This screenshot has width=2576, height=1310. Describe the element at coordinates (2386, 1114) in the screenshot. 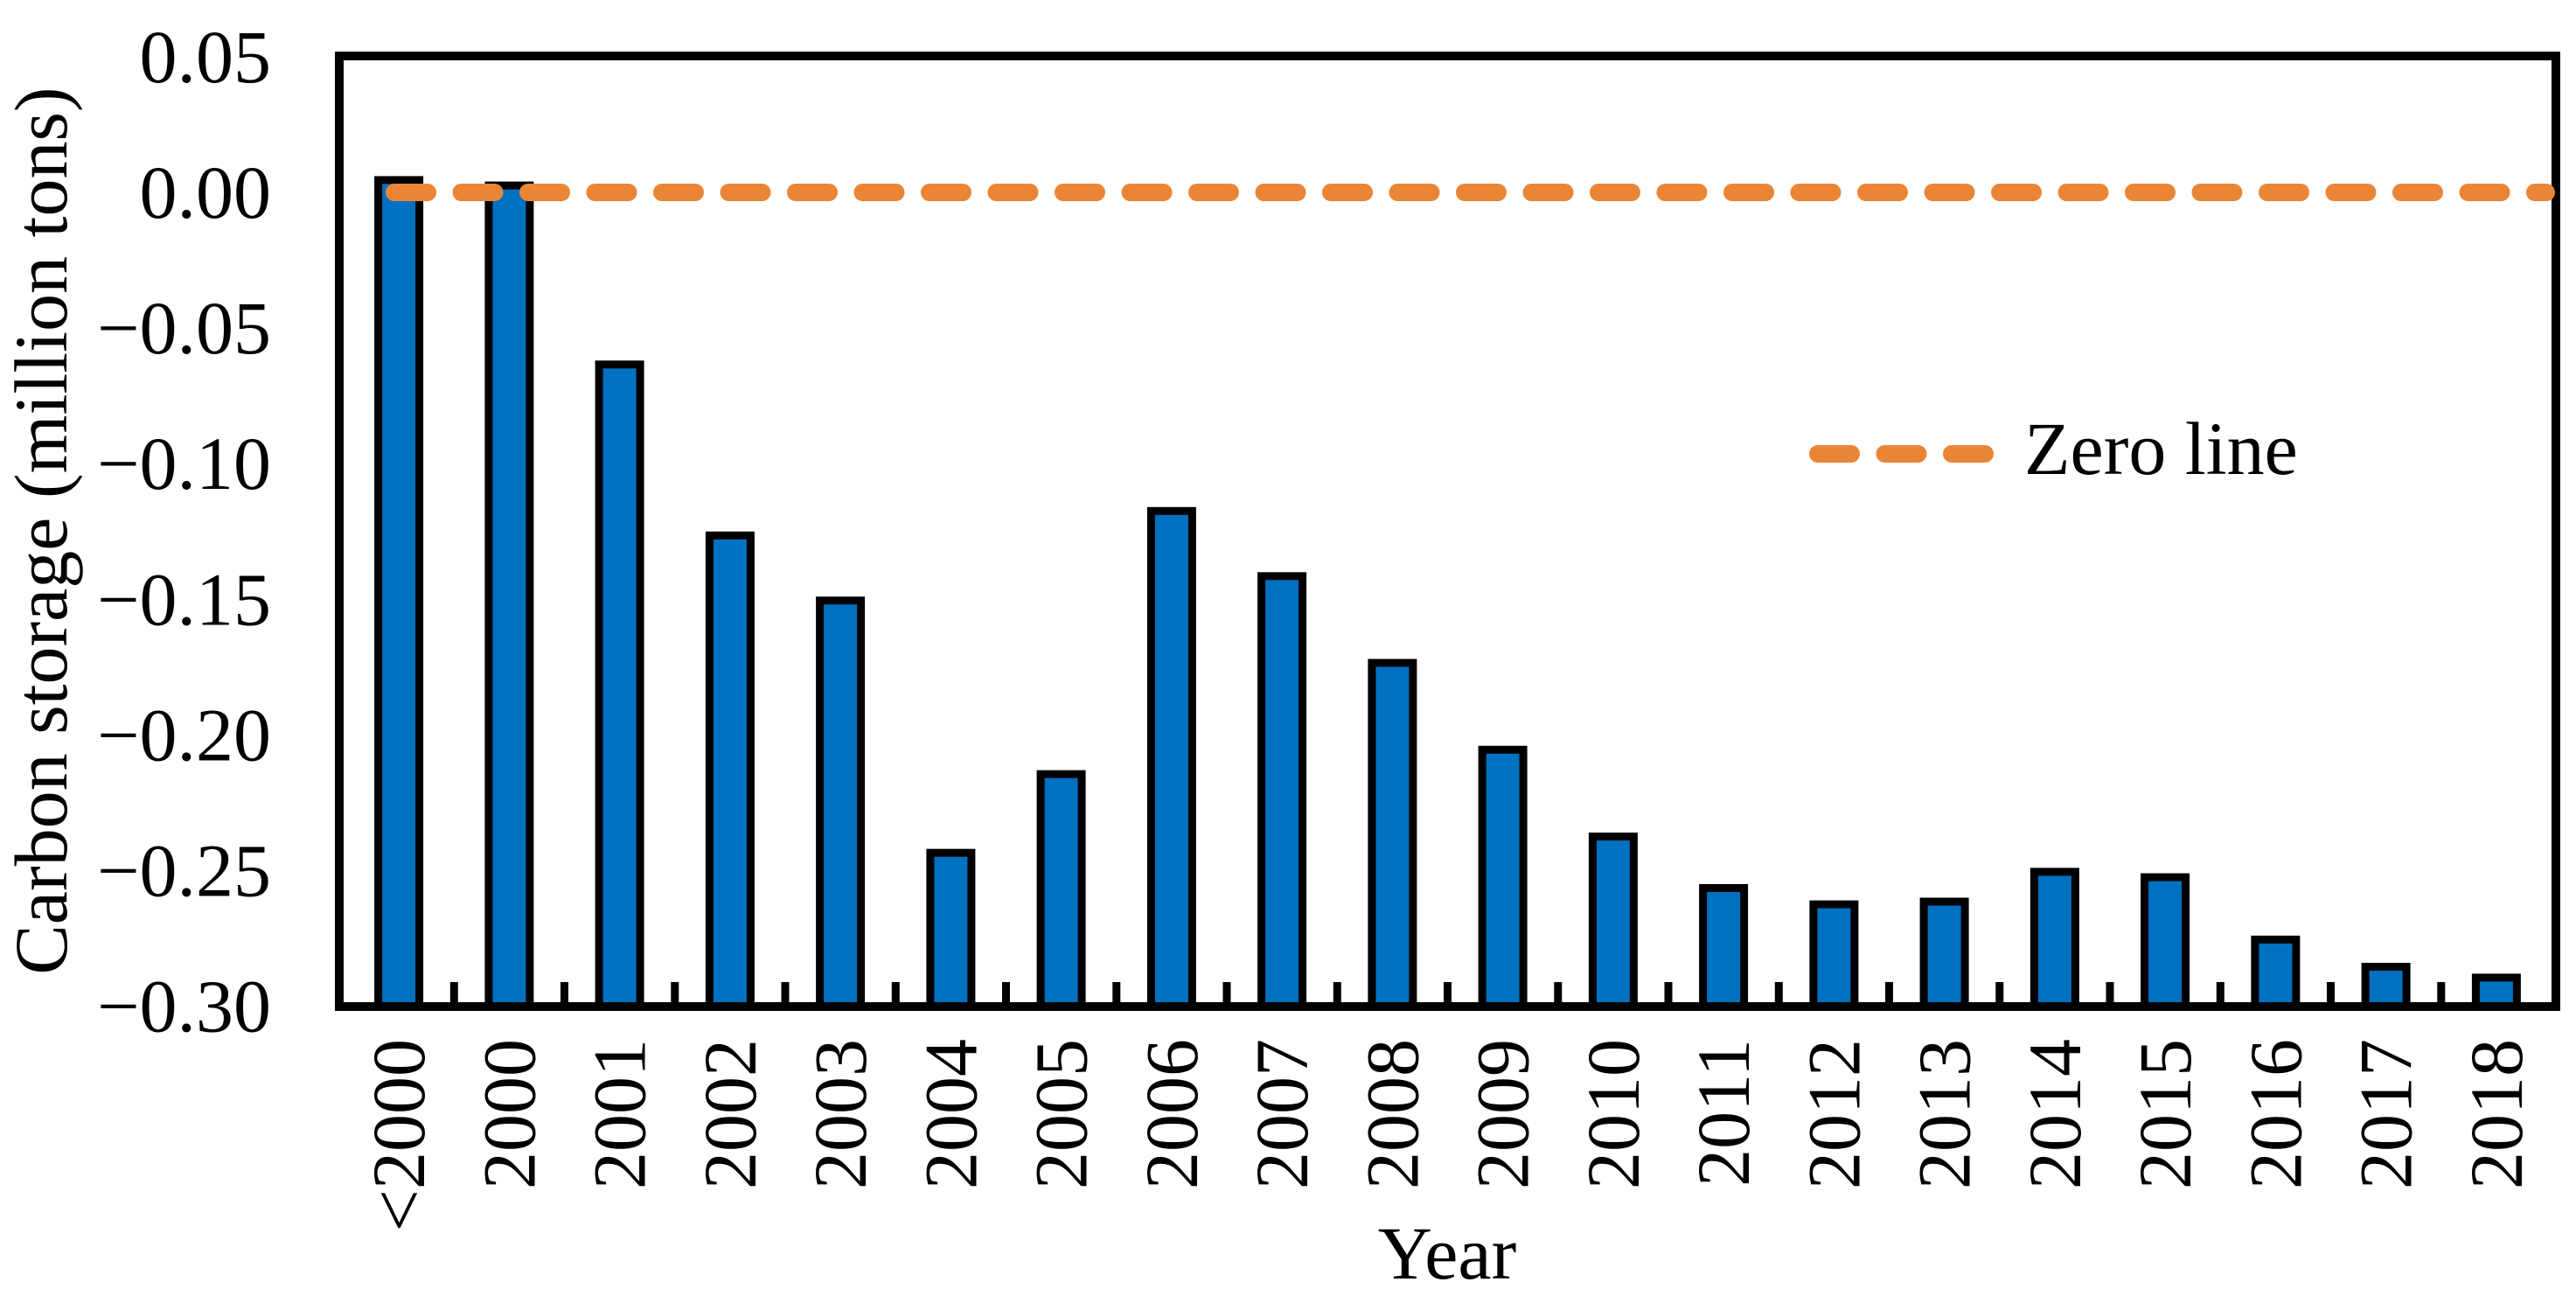

I see `x-tick-label-2017: 2017` at that location.